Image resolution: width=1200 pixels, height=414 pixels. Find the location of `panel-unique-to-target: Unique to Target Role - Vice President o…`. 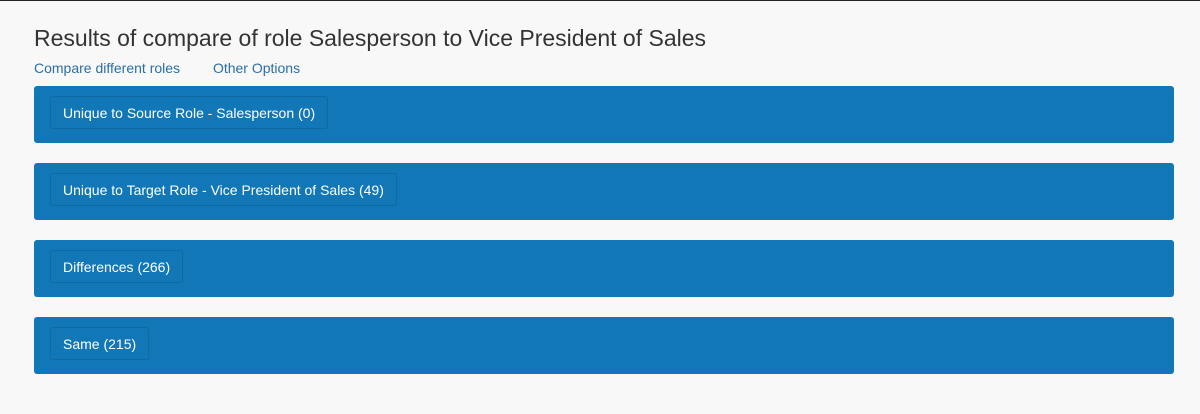

panel-unique-to-target: Unique to Target Role - Vice President o… is located at coordinates (604, 191).